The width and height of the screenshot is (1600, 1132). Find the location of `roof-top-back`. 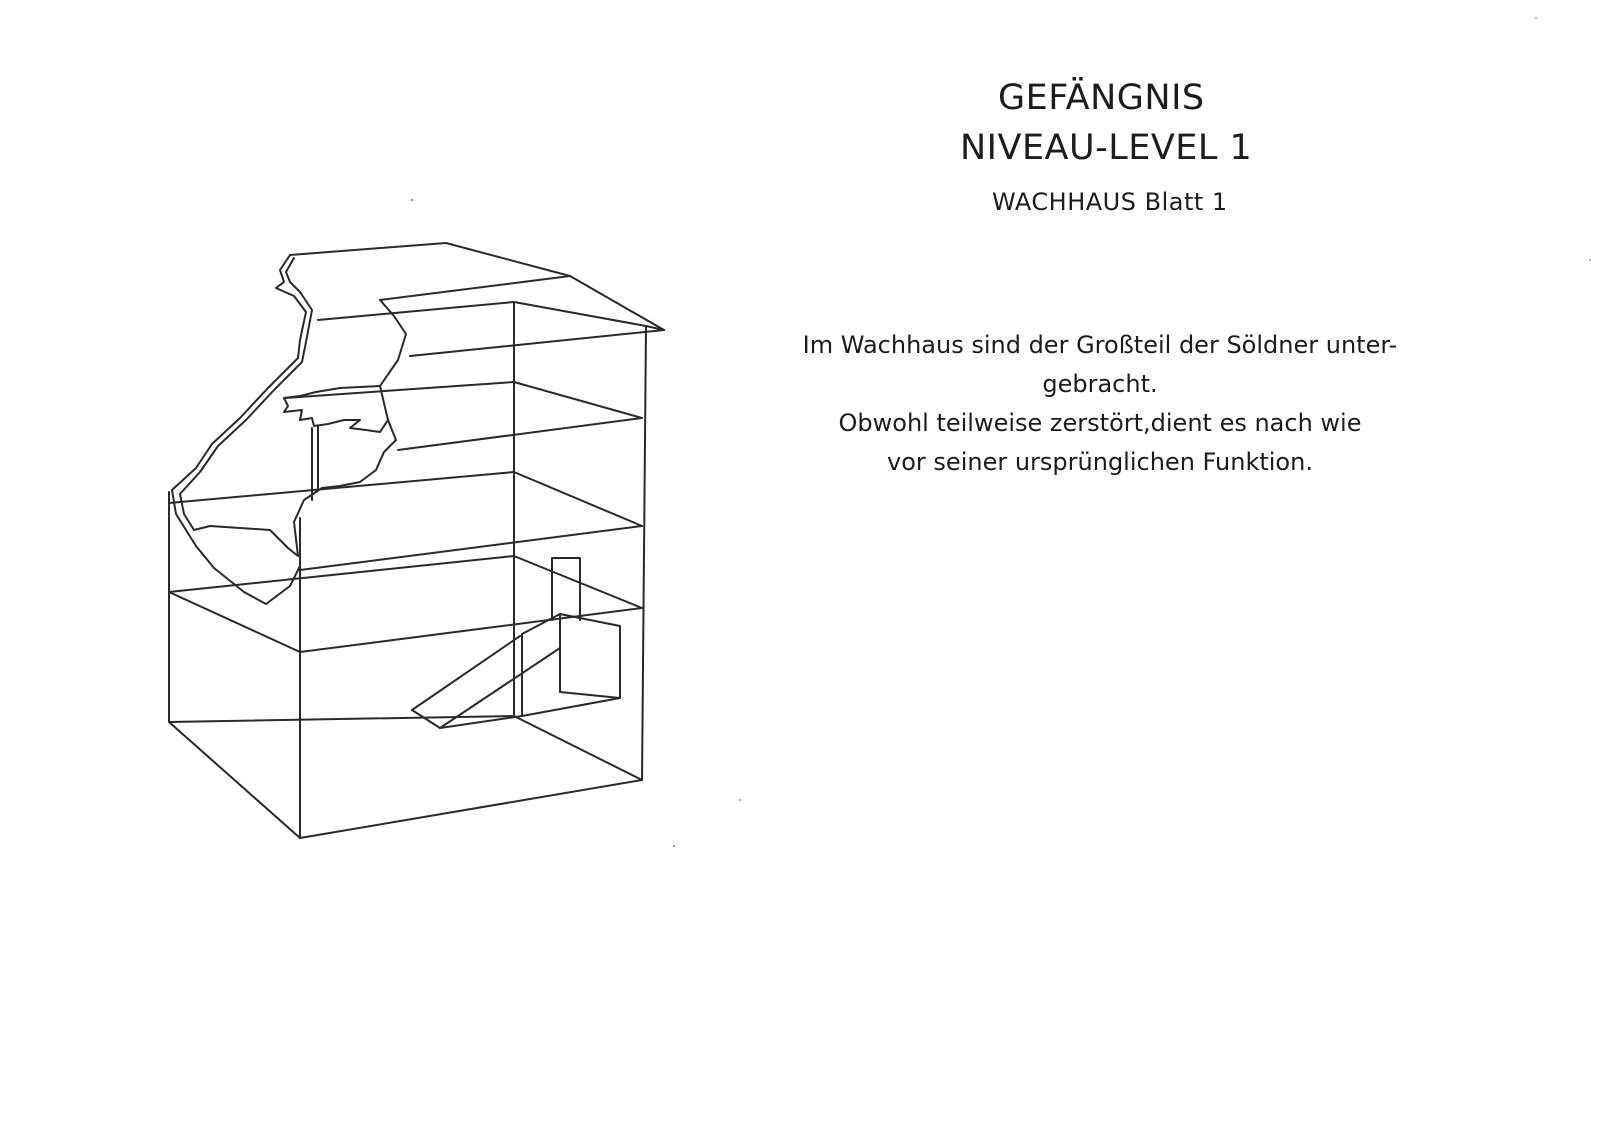

roof-top-back is located at coordinates (368, 249).